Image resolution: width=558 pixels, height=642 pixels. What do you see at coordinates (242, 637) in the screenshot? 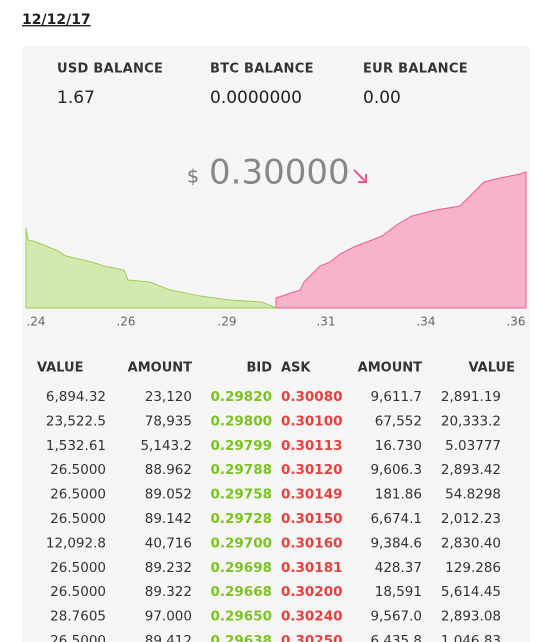
I see `bid-price: 0.29638` at bounding box center [242, 637].